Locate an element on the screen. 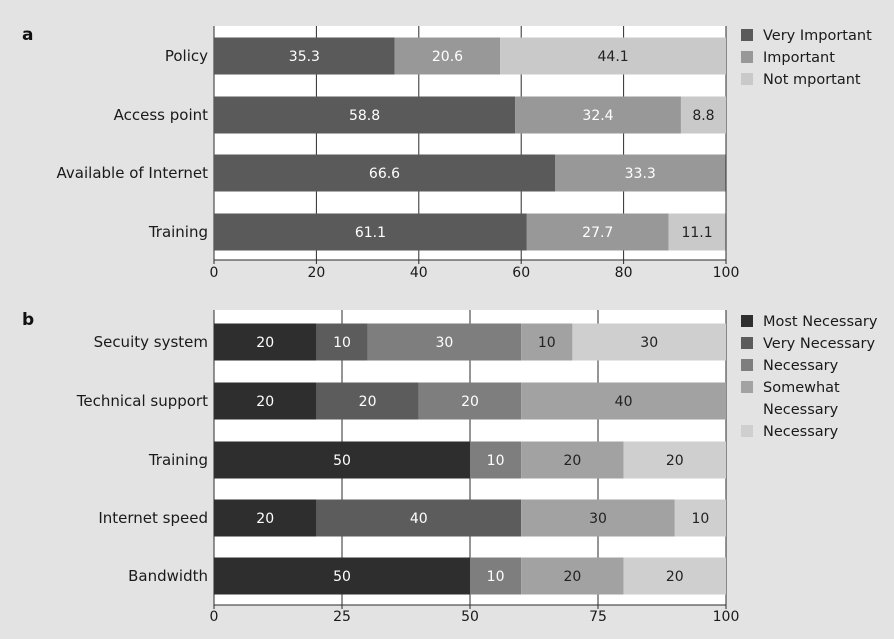  data-label: 33.3 is located at coordinates (640, 174).